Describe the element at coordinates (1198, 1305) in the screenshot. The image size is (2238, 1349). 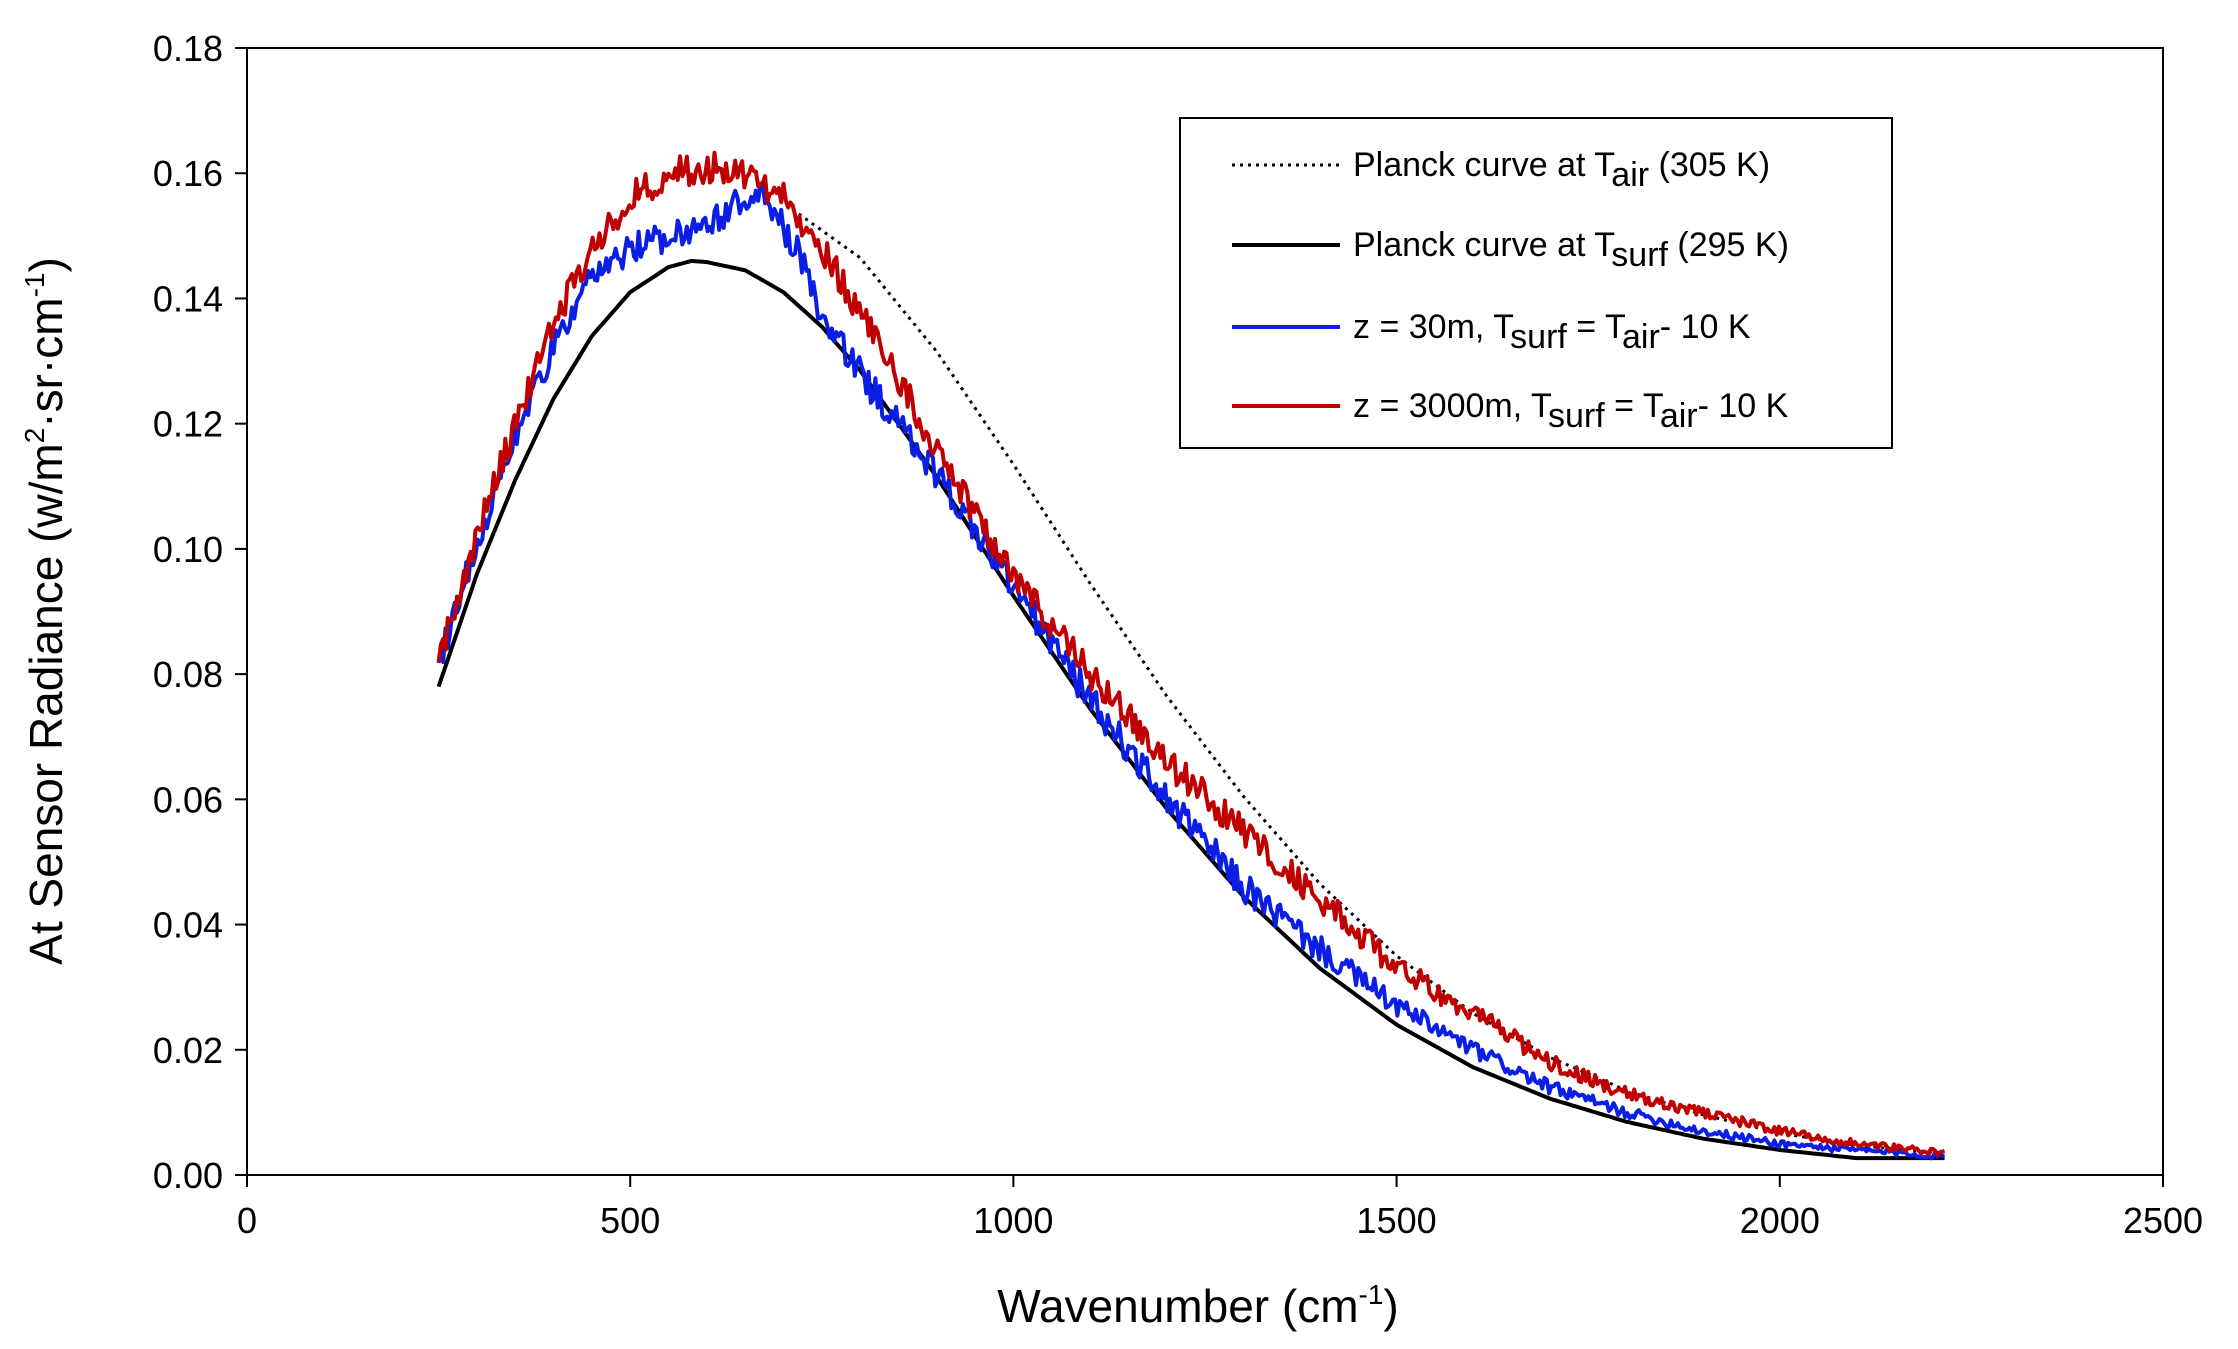
I see `x-axis-title: Wavenumber (cm-1)` at that location.